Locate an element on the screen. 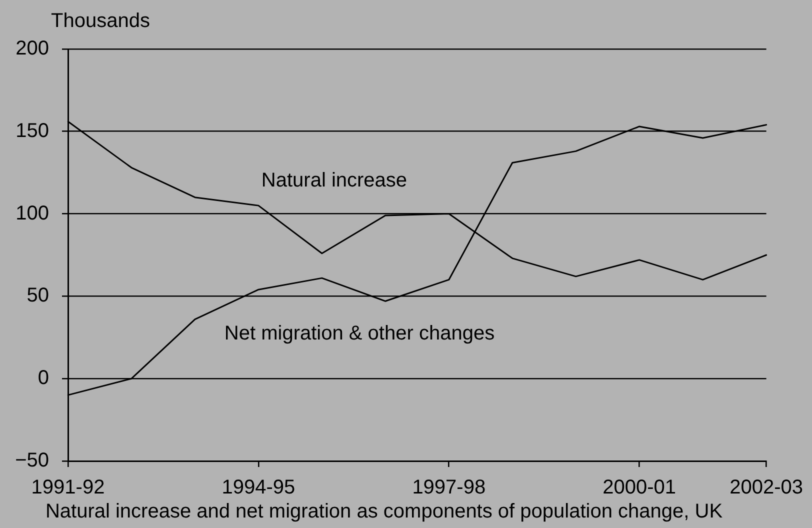  y-tick-label: 0 is located at coordinates (43, 378).